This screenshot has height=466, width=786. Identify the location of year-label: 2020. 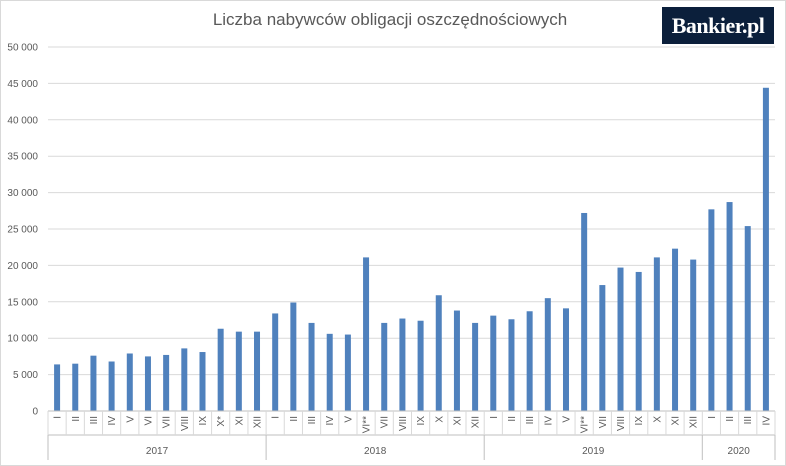
(739, 451).